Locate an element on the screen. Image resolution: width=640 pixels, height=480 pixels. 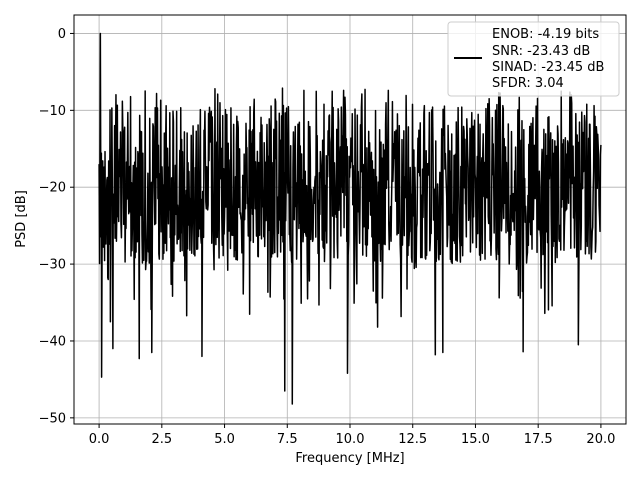
x-axis-label: Frequency [MHz] is located at coordinates (349, 458).